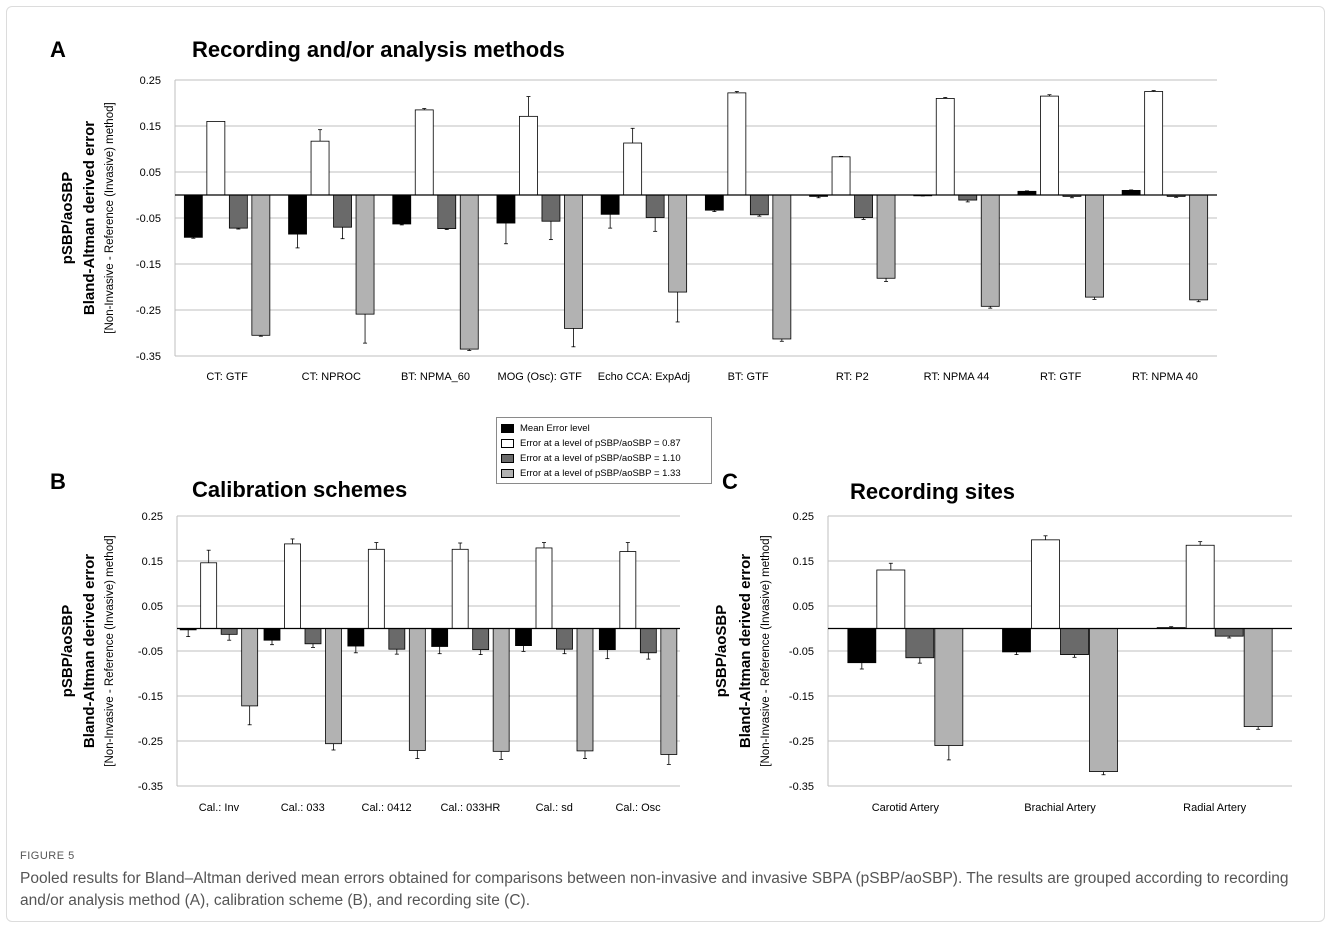 The height and width of the screenshot is (928, 1333). I want to click on x-tick-label: BT: GTF, so click(748, 377).